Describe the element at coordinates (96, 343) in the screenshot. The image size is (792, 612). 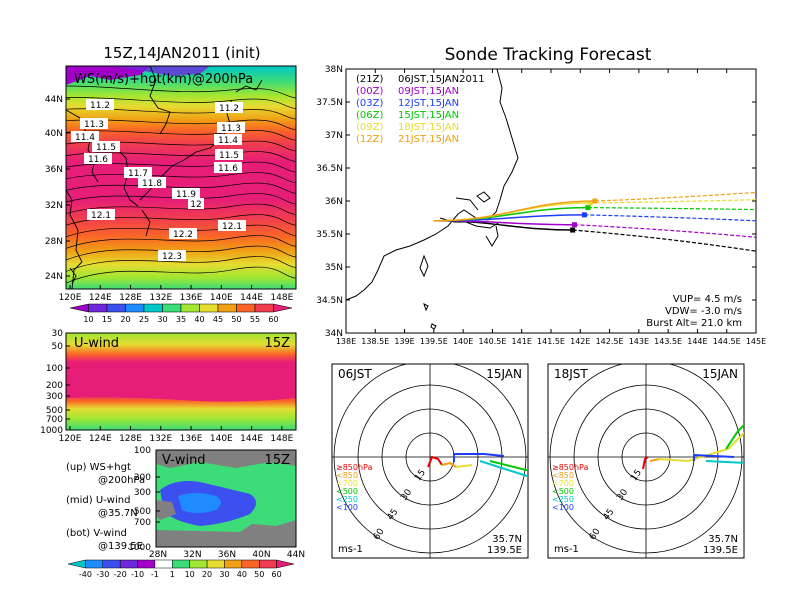
I see `uwind-label: U-wind` at that location.